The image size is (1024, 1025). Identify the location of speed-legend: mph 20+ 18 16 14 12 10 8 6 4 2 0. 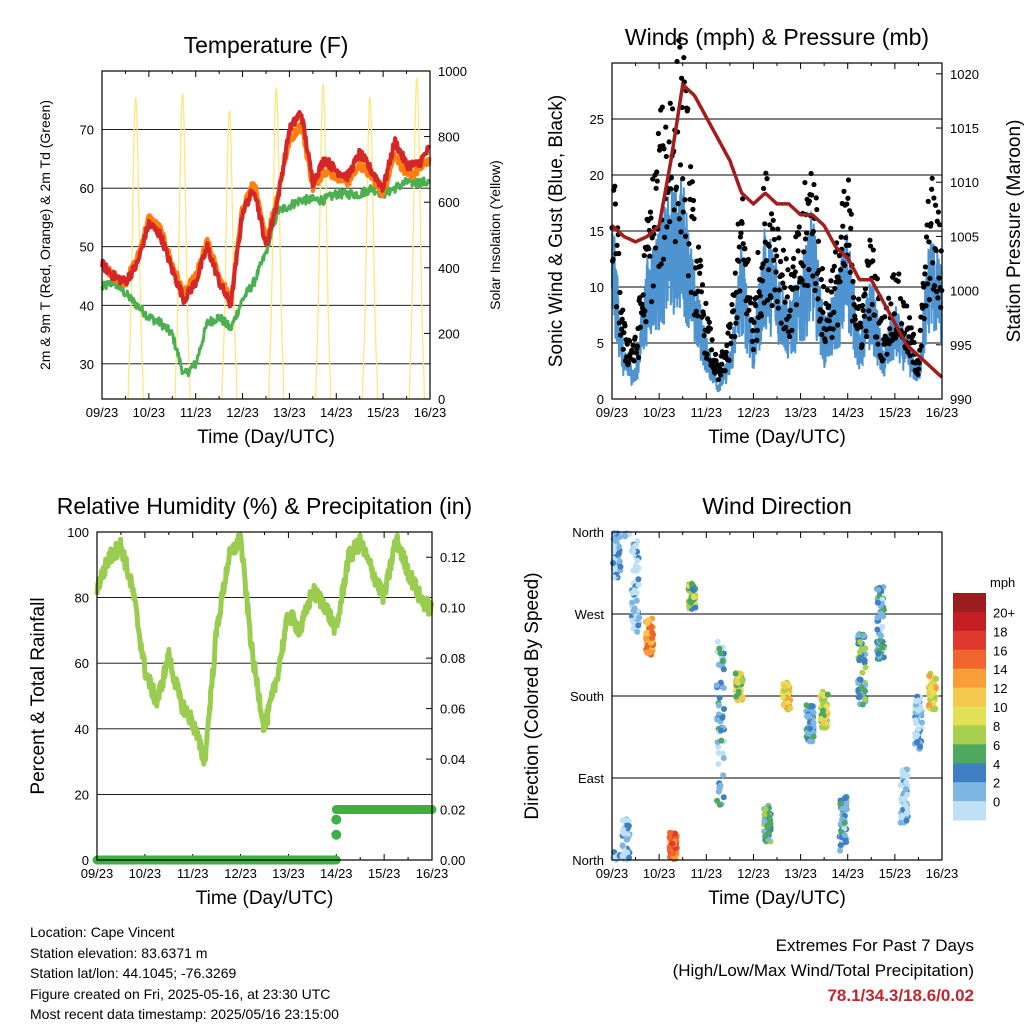
(984, 698).